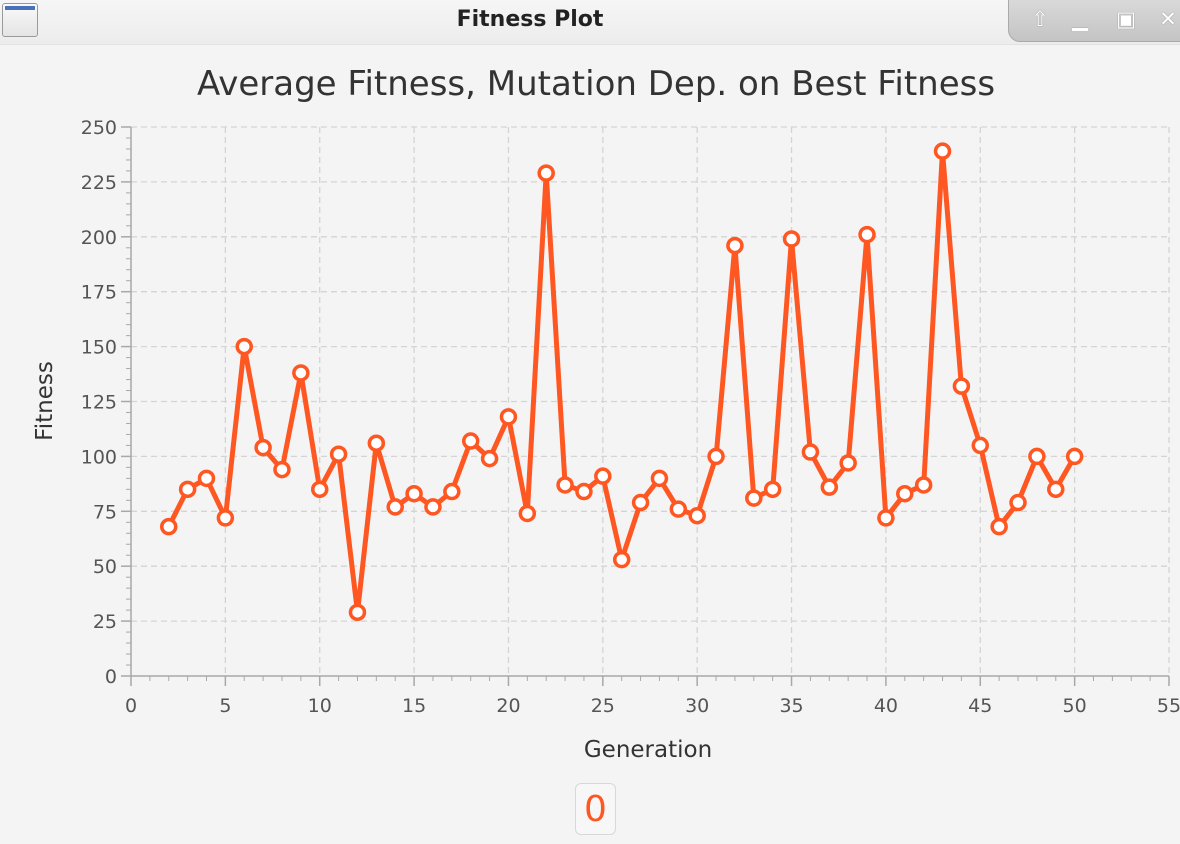  What do you see at coordinates (603, 706) in the screenshot?
I see `x-tick-label: 25` at bounding box center [603, 706].